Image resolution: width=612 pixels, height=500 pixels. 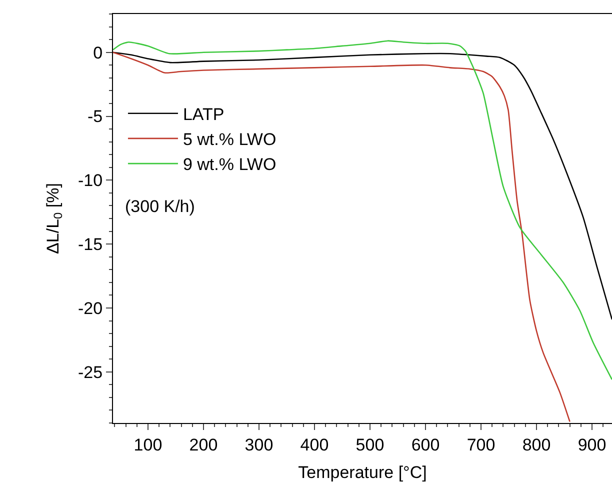 I want to click on x-tick-label: 900, so click(x=592, y=444).